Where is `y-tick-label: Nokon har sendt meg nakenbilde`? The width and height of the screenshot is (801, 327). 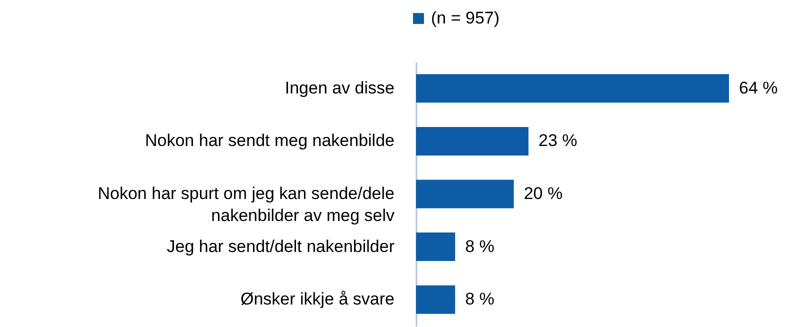 y-tick-label: Nokon har sendt meg nakenbilde is located at coordinates (269, 140).